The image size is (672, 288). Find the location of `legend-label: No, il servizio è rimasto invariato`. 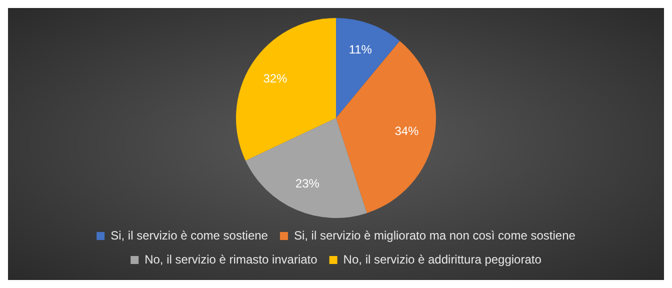

legend-label: No, il servizio è rimasto invariato is located at coordinates (231, 259).